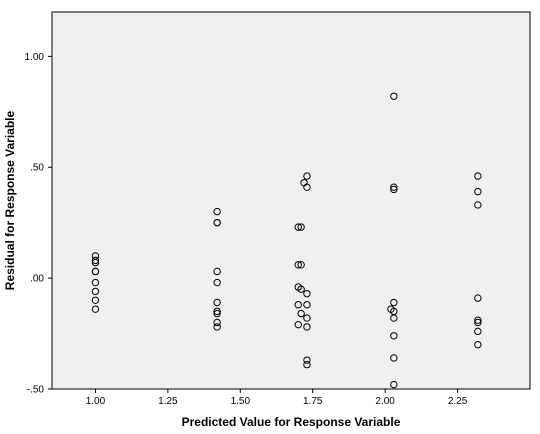  I want to click on y-tick-label: .50, so click(37, 168).